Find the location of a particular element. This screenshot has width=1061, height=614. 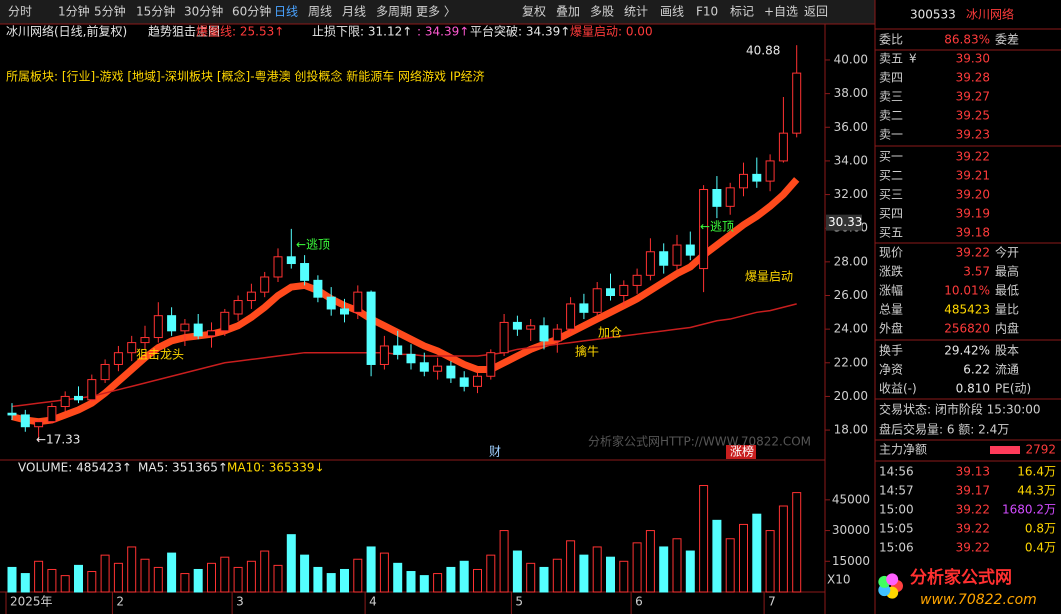

toolbar-button: 15分钟 is located at coordinates (155, 11).